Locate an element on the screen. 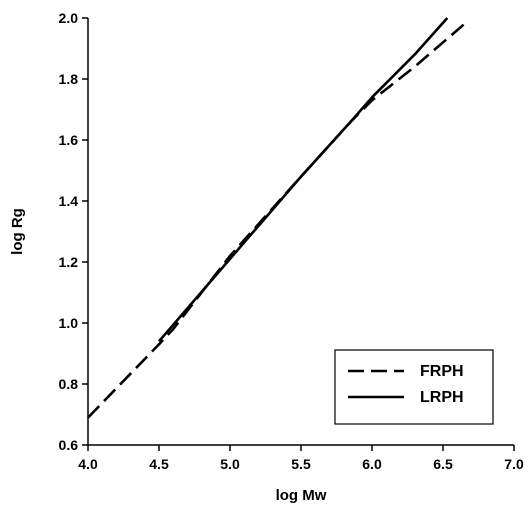 This screenshot has width=528, height=510. x-tick-label: 6.5 is located at coordinates (443, 464).